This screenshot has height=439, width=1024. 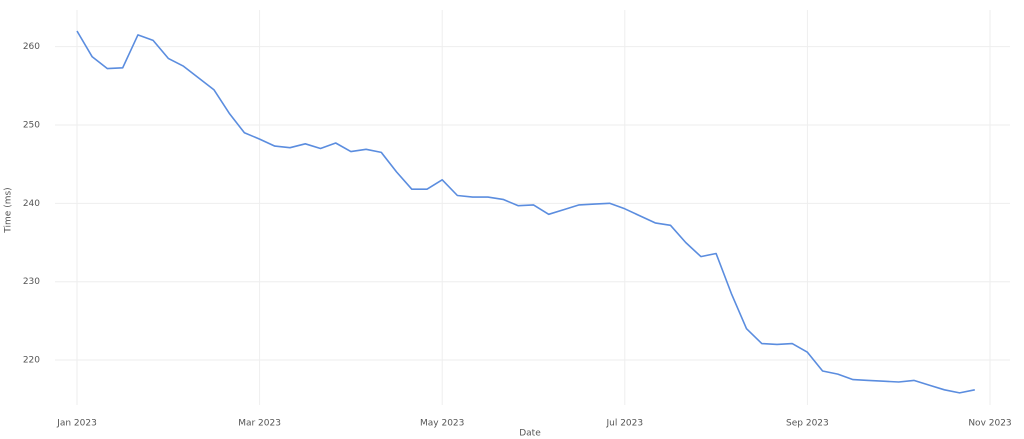 What do you see at coordinates (31, 47) in the screenshot?
I see `y-tick-label: 260` at bounding box center [31, 47].